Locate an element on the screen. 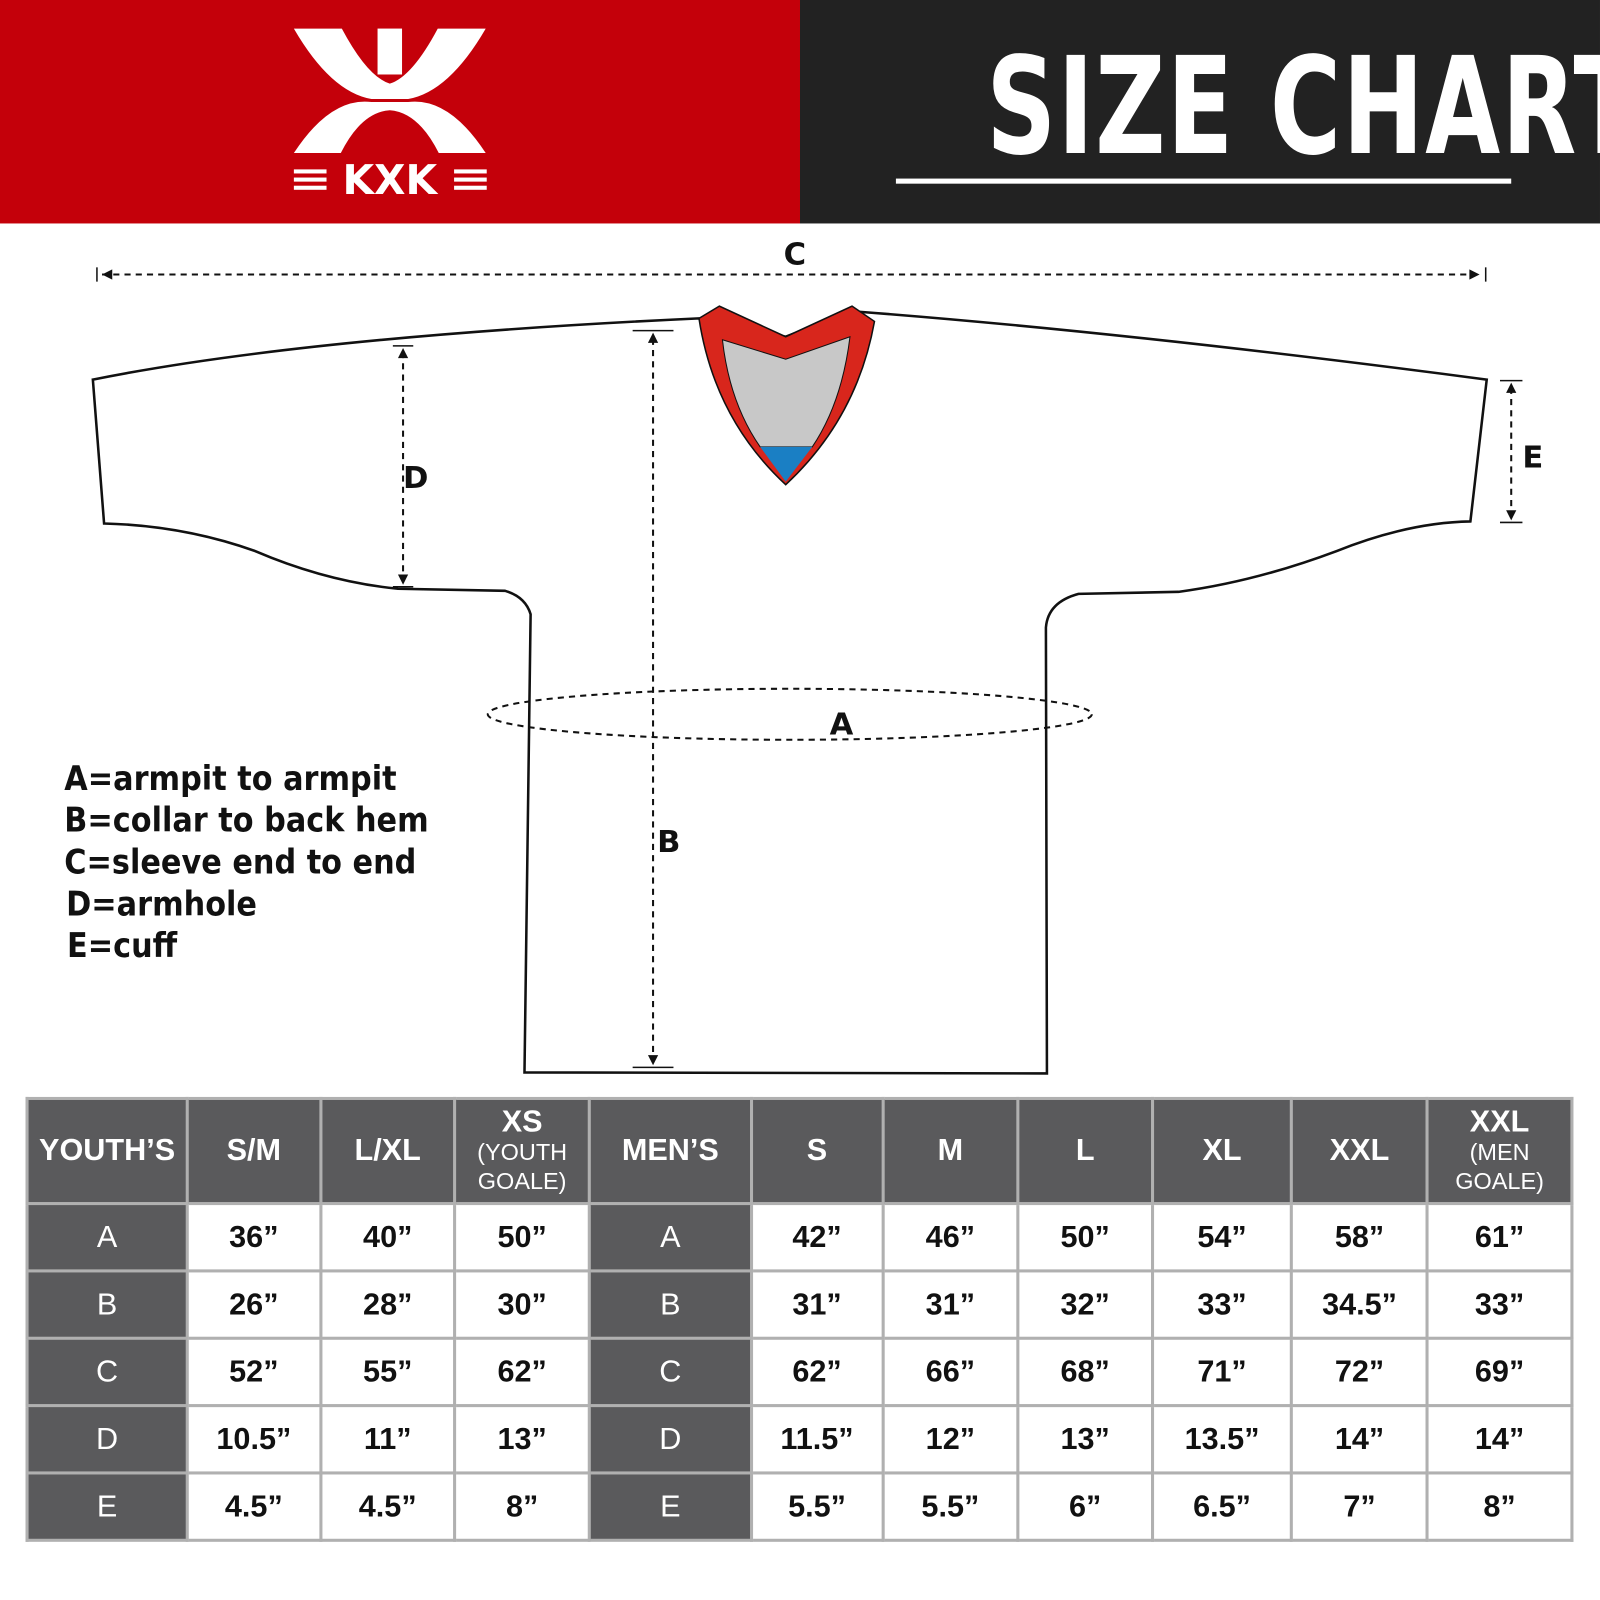 Image resolution: width=1600 pixels, height=1600 pixels. table-cell: 34.5” is located at coordinates (1359, 1304).